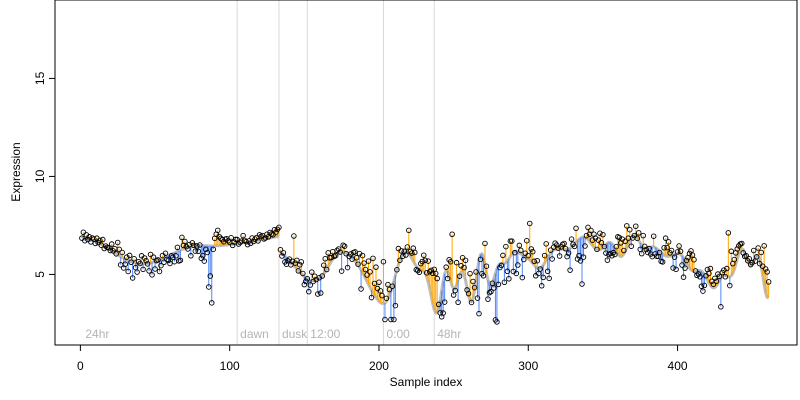 This screenshot has width=800, height=400. Describe the element at coordinates (678, 366) in the screenshot. I see `x-tick-label: 400` at that location.